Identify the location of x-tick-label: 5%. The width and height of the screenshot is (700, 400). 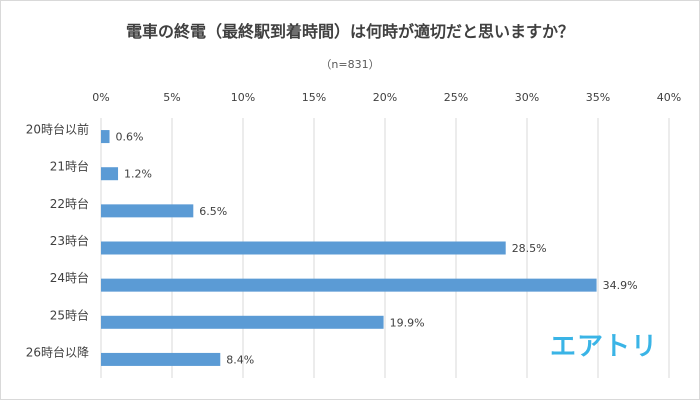
(171, 97).